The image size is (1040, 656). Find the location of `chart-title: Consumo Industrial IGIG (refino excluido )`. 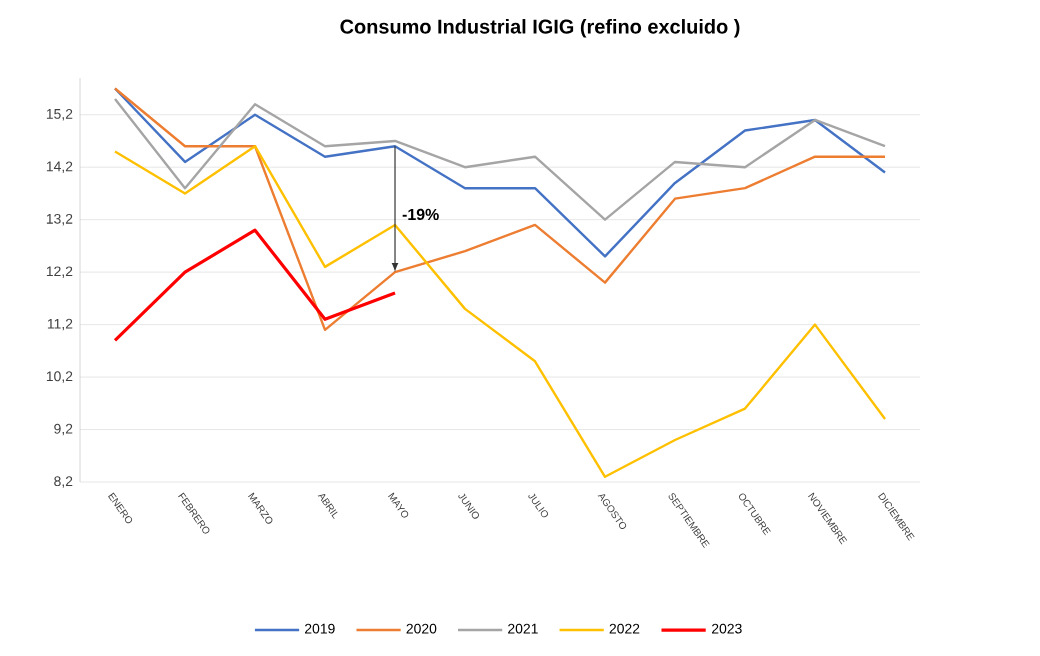

chart-title: Consumo Industrial IGIG (refino excluido ) is located at coordinates (540, 28).